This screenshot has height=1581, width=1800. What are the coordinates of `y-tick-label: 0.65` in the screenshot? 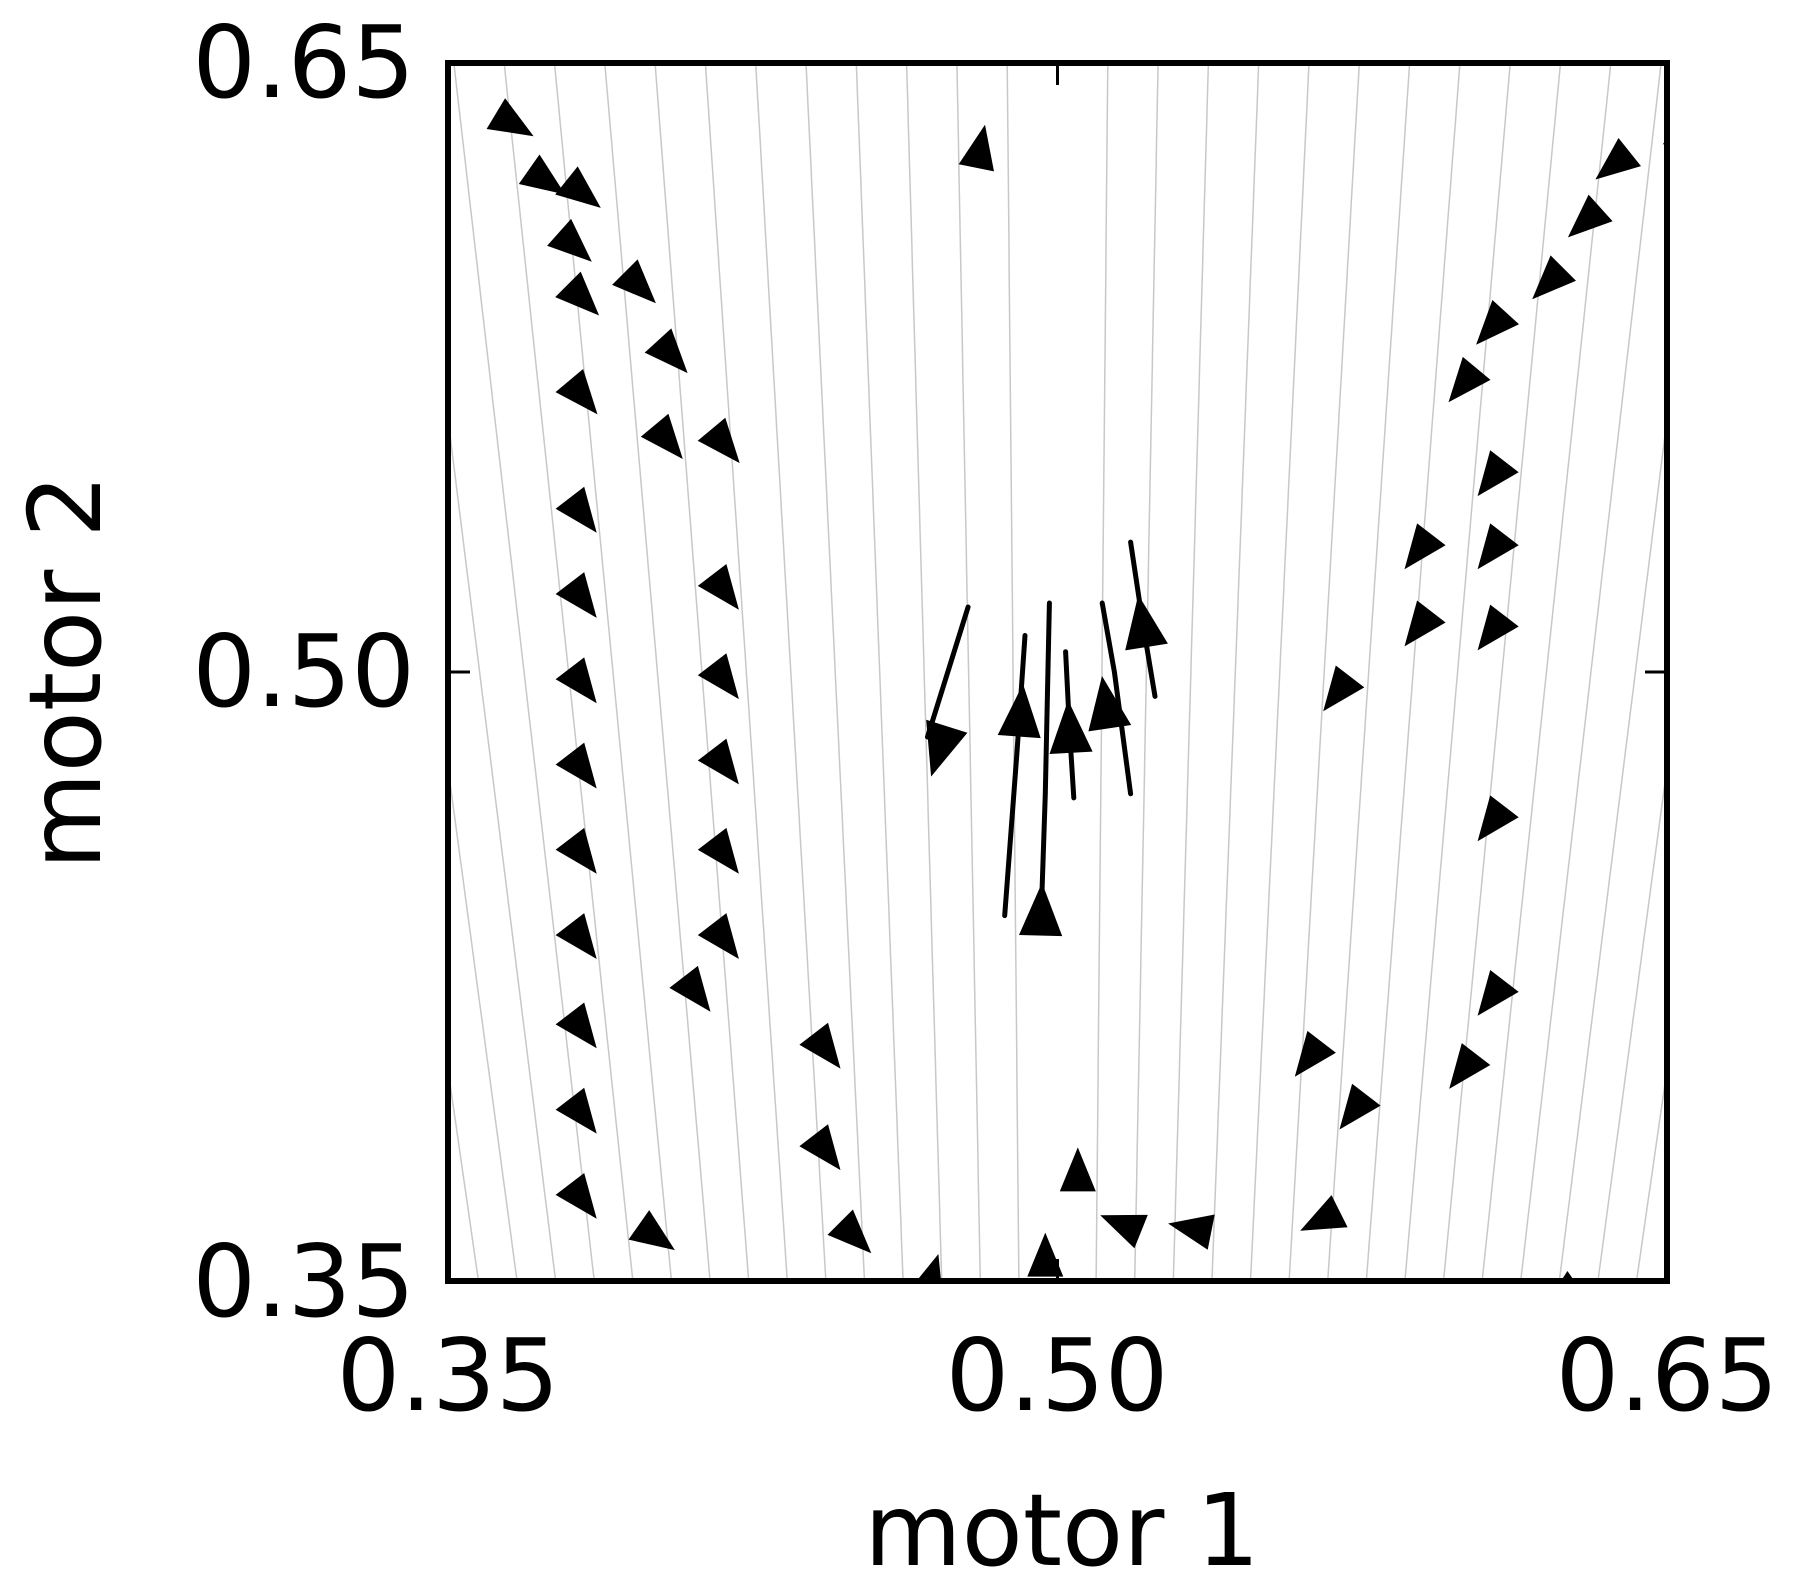 It's located at (303, 62).